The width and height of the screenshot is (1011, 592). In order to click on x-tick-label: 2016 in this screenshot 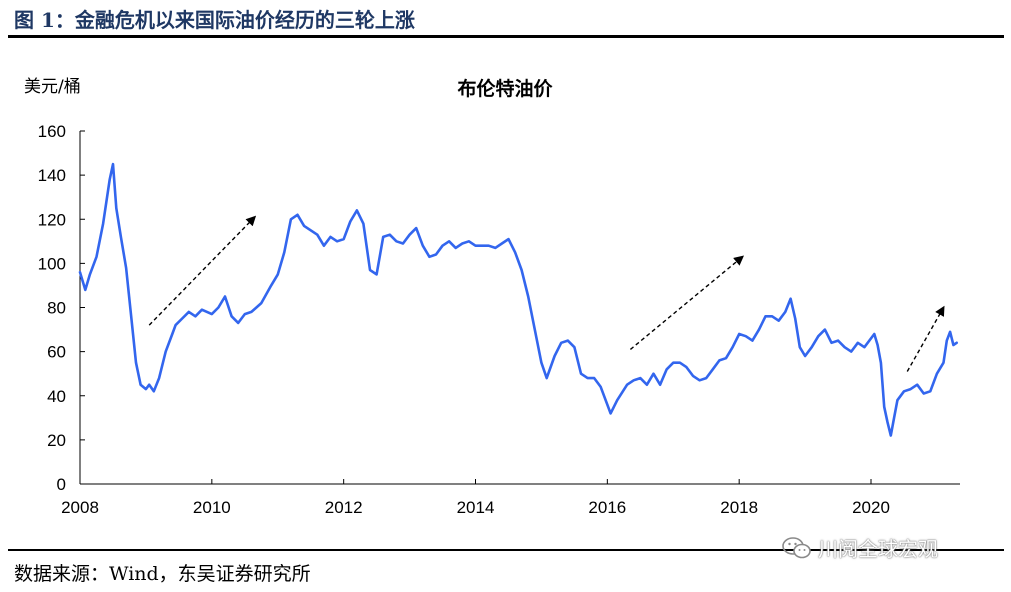, I will do `click(607, 507)`.